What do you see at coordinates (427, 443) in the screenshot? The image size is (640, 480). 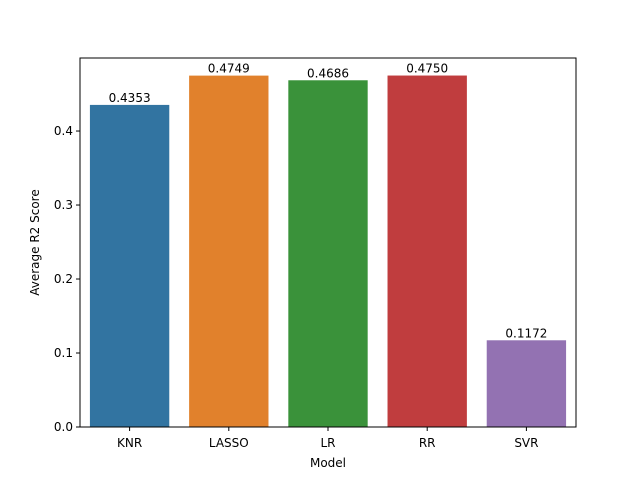 I see `x-tick-label-rr: RR` at bounding box center [427, 443].